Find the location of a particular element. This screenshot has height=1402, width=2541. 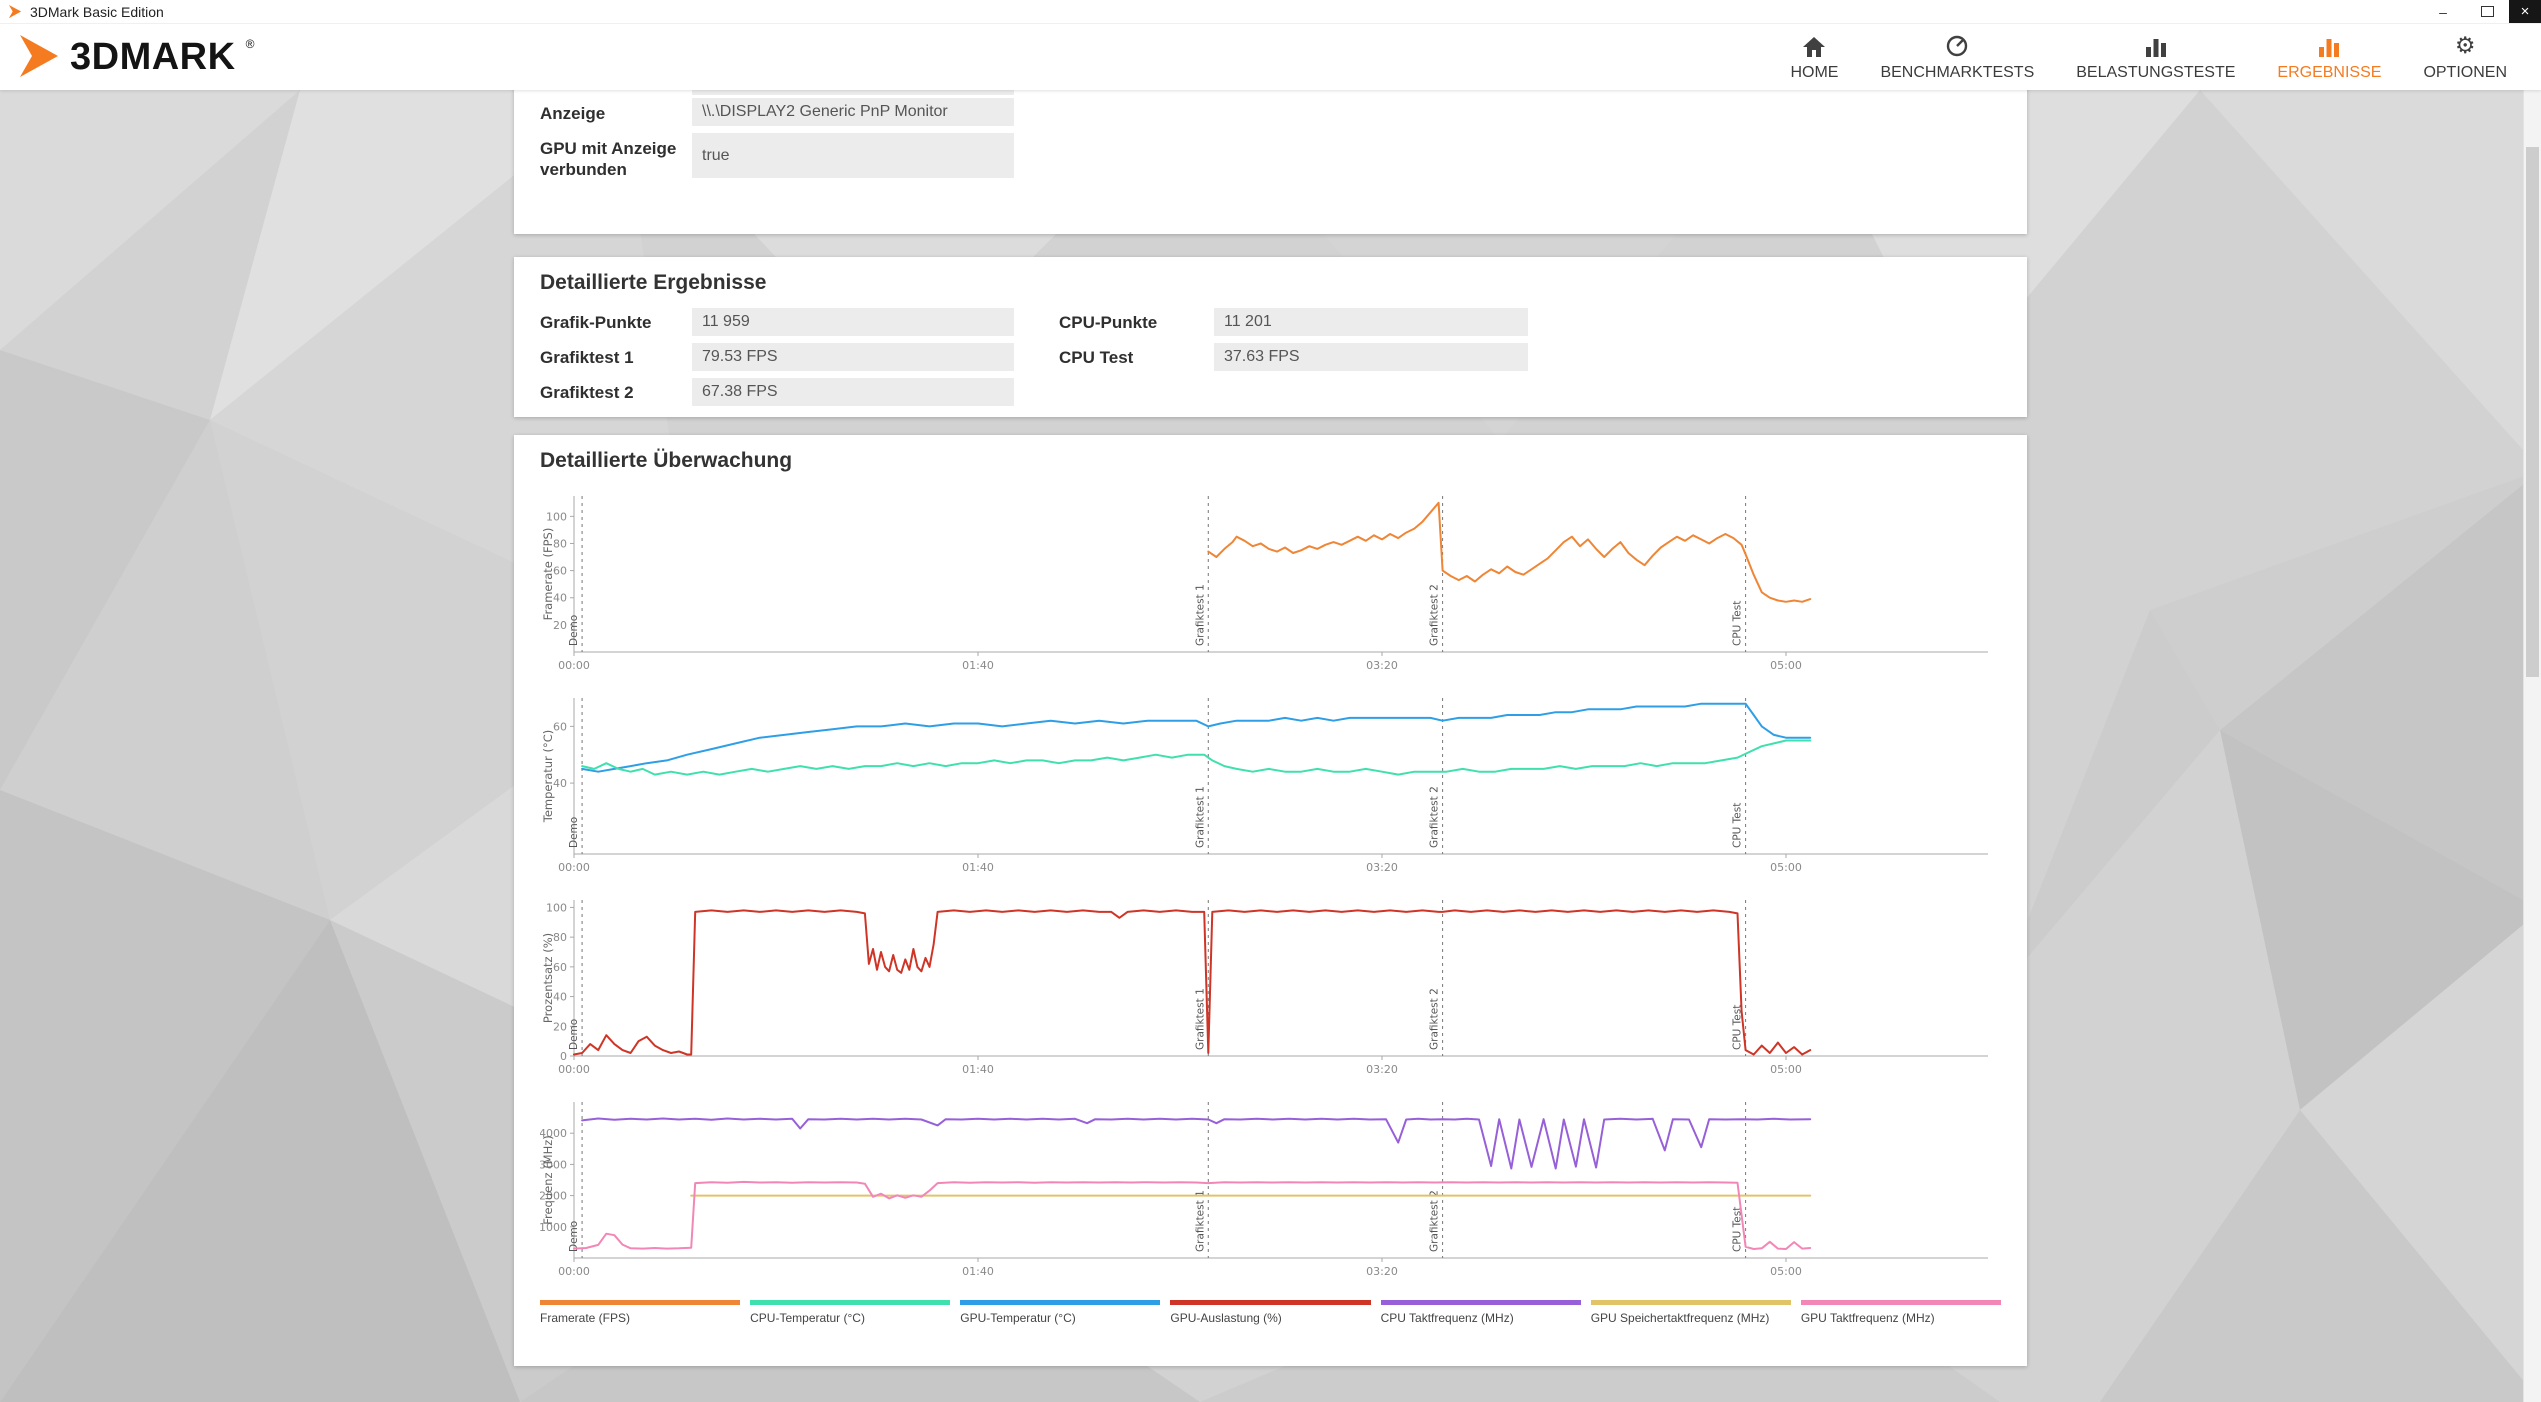

minimize-button: – is located at coordinates (2443, 11).